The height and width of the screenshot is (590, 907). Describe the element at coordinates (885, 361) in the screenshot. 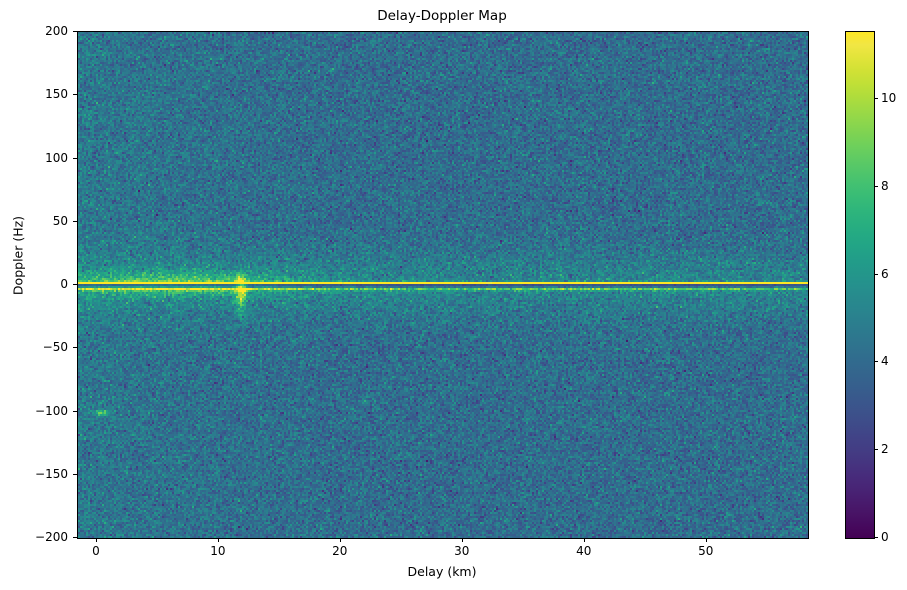

I see `colorbar-tick-label: 4` at that location.